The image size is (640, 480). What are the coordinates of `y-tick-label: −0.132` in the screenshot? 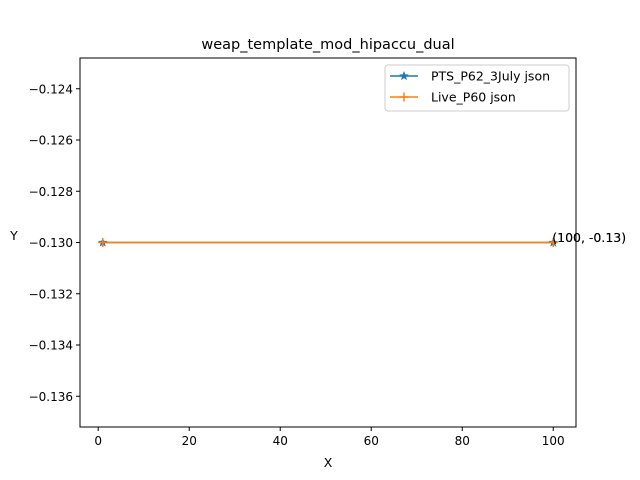 It's located at (51, 294).